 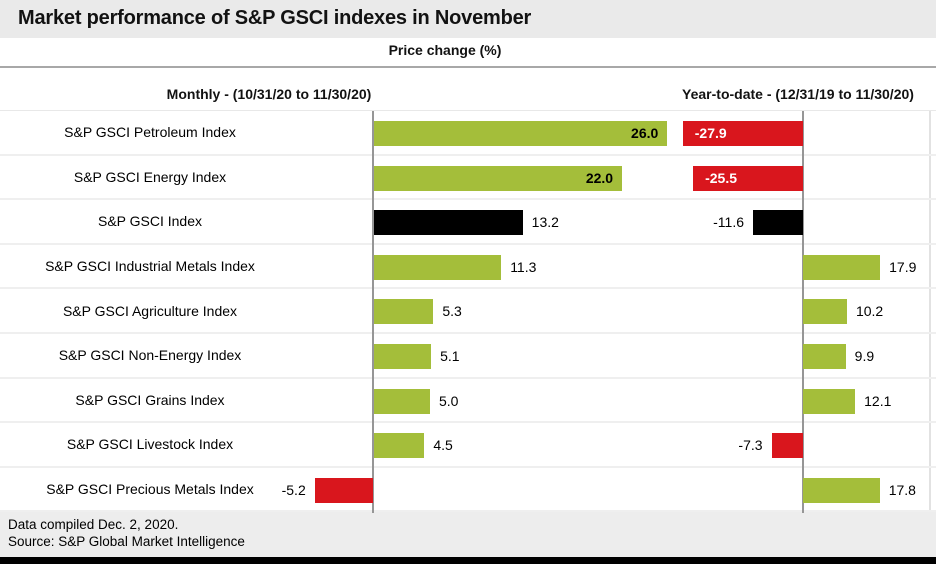 What do you see at coordinates (902, 489) in the screenshot?
I see `ytd-value-label: 17.8` at bounding box center [902, 489].